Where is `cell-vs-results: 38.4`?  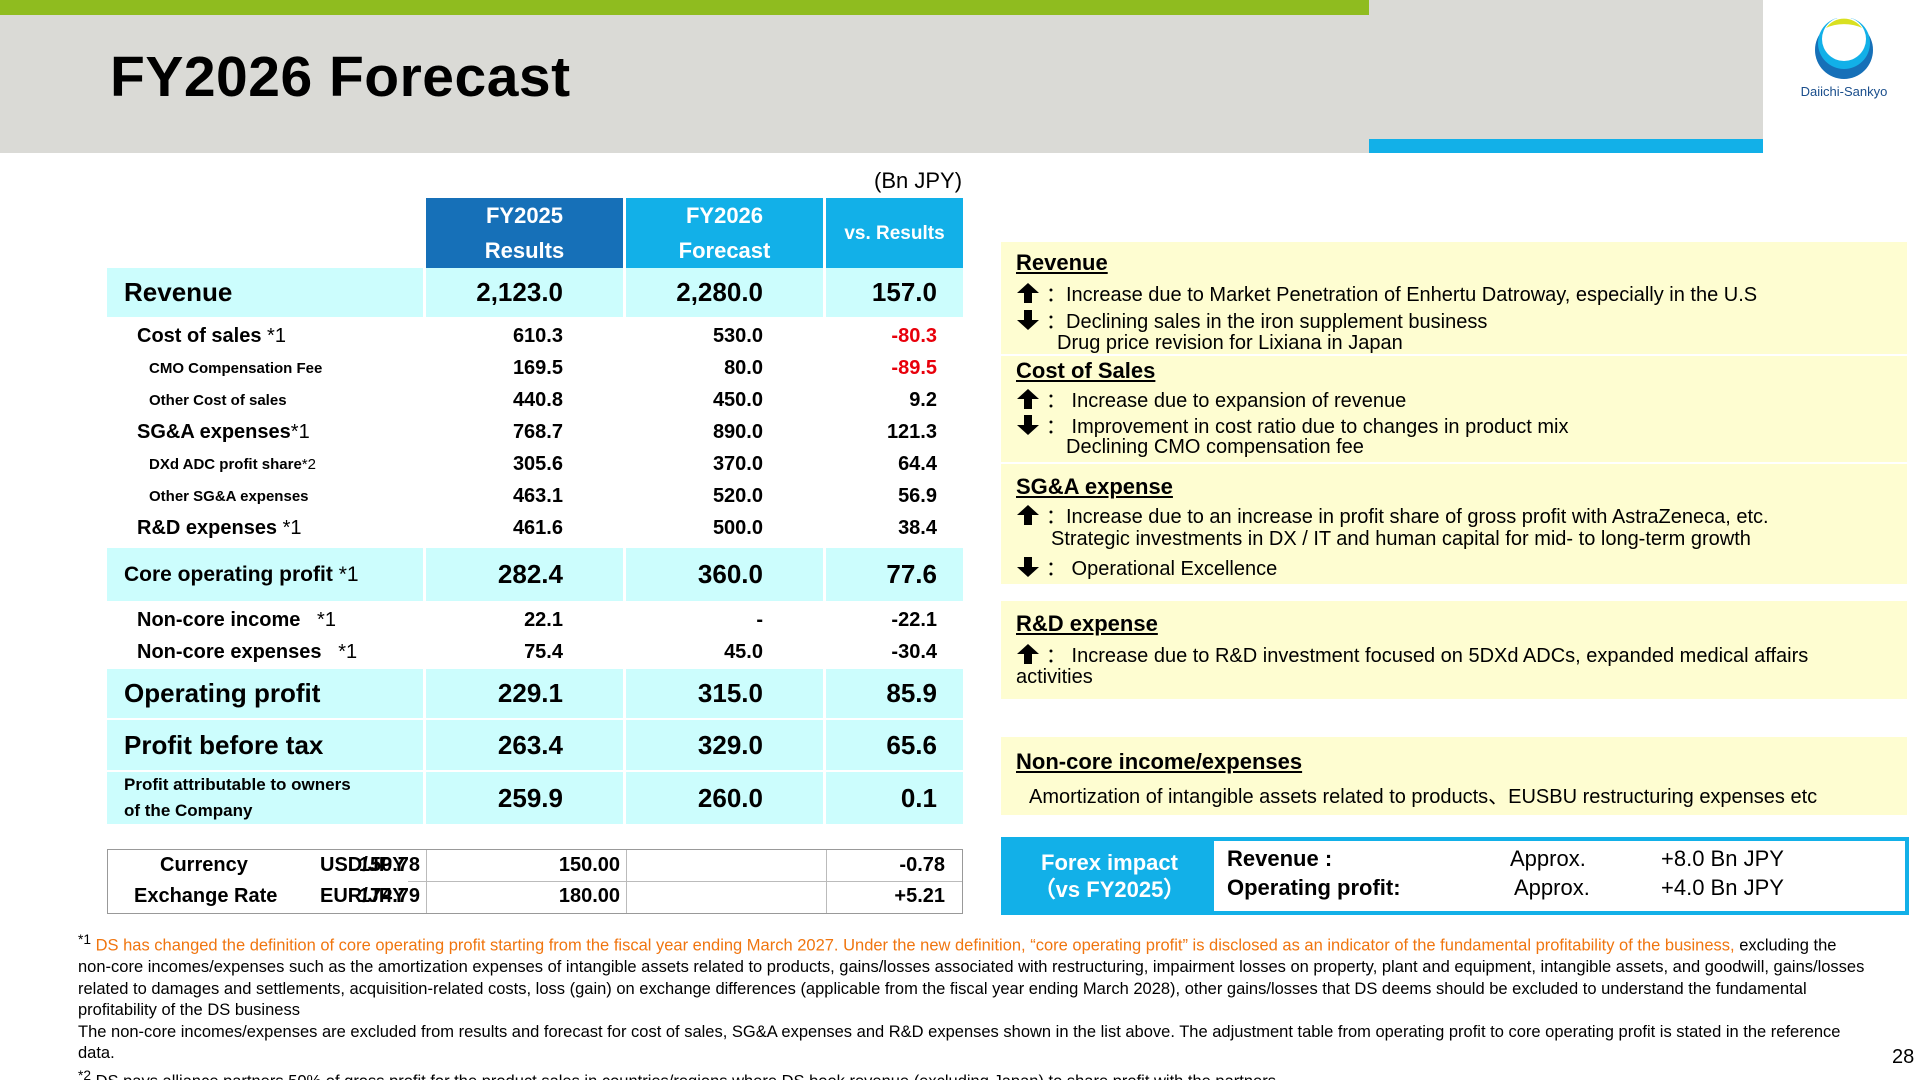
cell-vs-results: 38.4 is located at coordinates (917, 527).